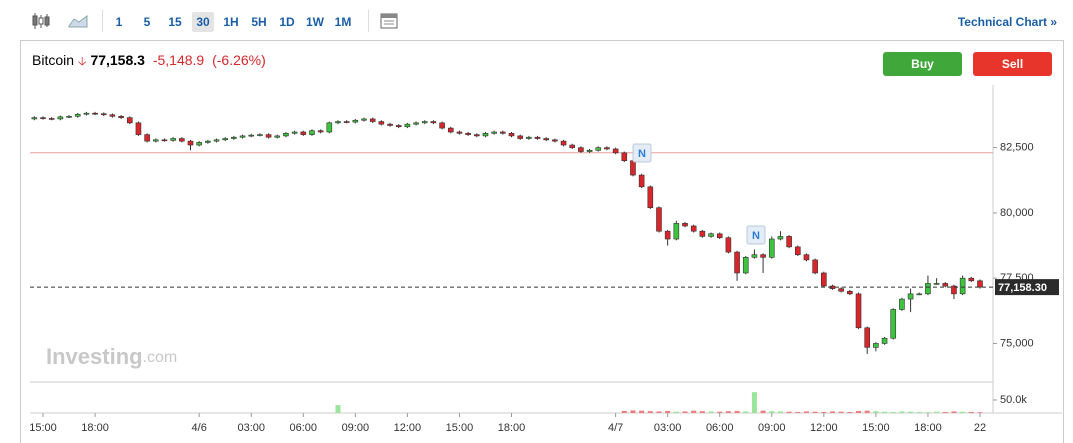 The height and width of the screenshot is (443, 1073). What do you see at coordinates (615, 428) in the screenshot?
I see `x-tick-label: 4/7` at bounding box center [615, 428].